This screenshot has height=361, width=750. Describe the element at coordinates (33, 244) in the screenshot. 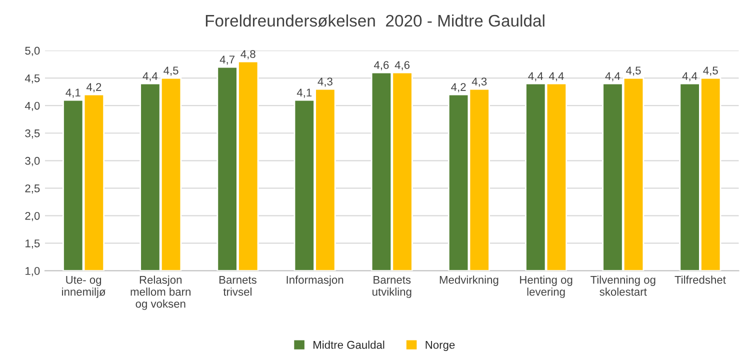

I see `y-tick-label: 1,5` at that location.